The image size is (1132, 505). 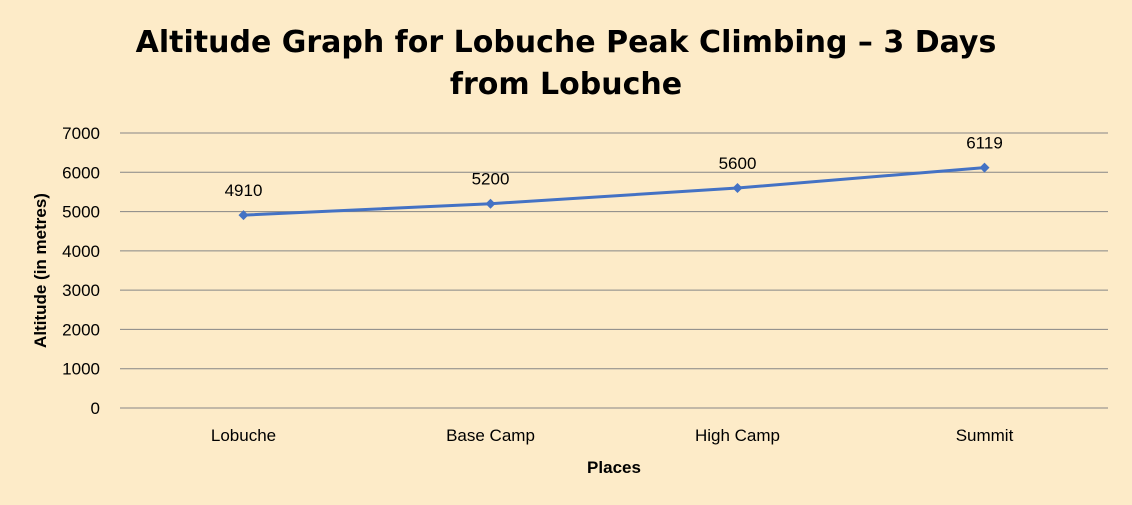 I want to click on data-labels: 4910 5200 5600 6119, so click(x=614, y=167).